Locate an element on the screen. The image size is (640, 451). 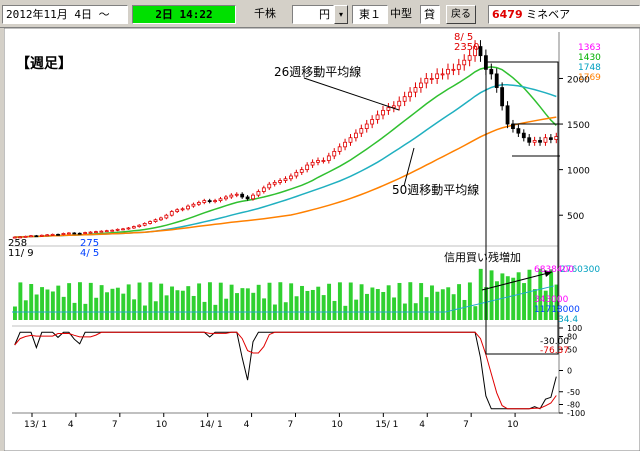
start-date: 11/ 9 is located at coordinates (21, 253).